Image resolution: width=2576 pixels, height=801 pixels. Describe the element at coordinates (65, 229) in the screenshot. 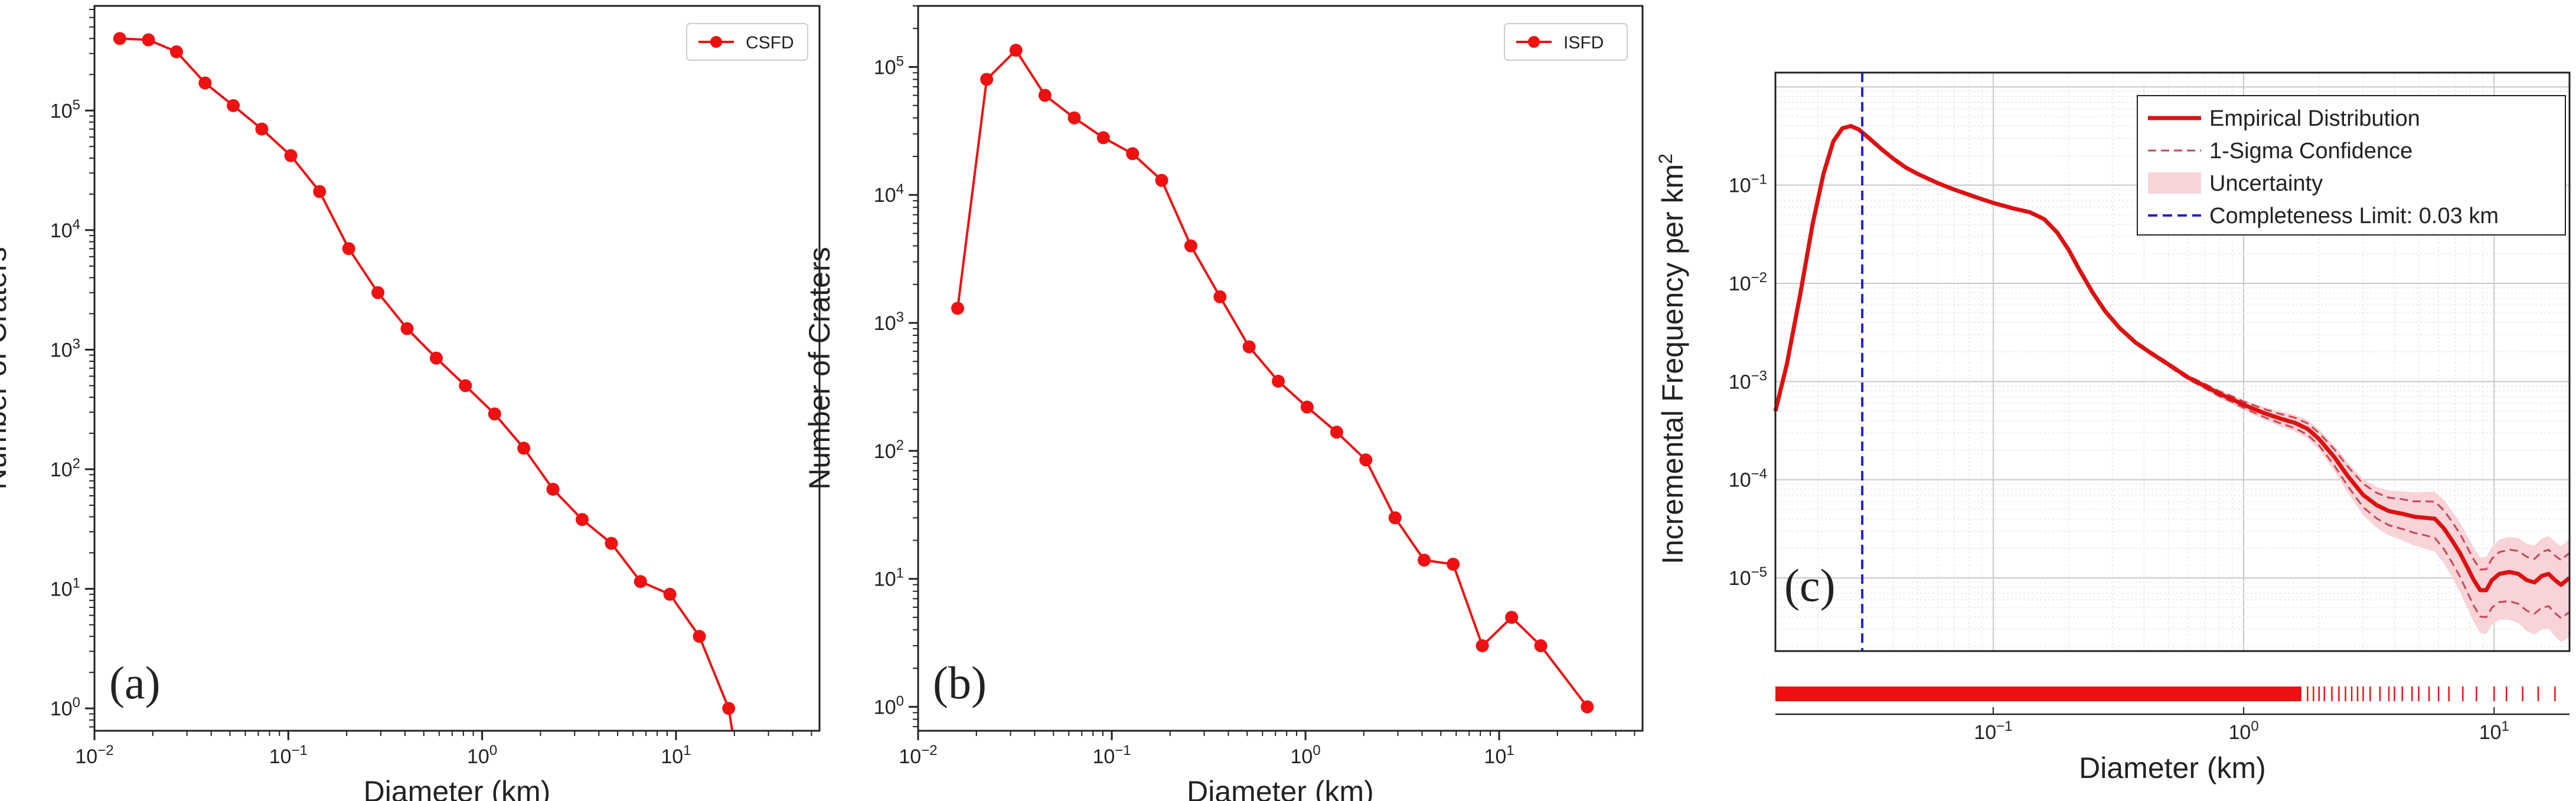

I see `pa-y-tick-label: 10⁴` at that location.